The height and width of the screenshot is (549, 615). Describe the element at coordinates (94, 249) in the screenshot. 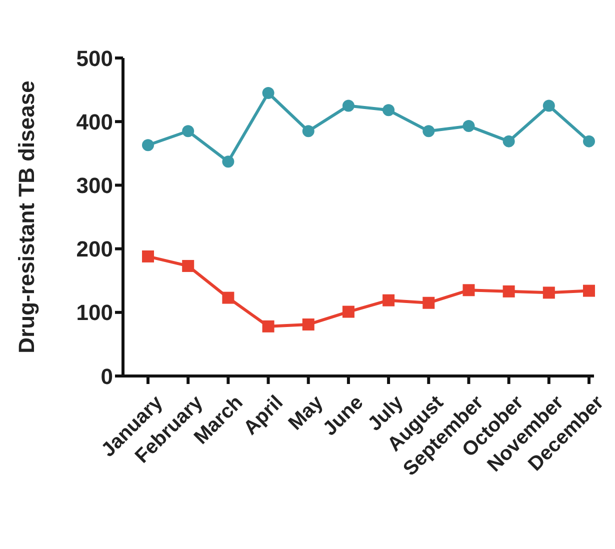

I see `y-tick-label: 200` at that location.